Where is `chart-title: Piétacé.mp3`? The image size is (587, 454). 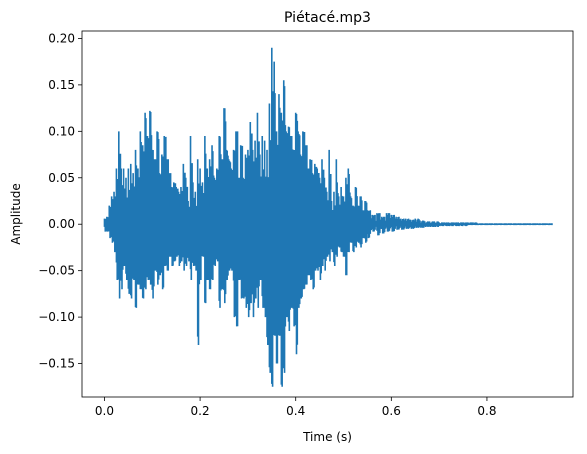 chart-title: Piétacé.mp3 is located at coordinates (327, 18).